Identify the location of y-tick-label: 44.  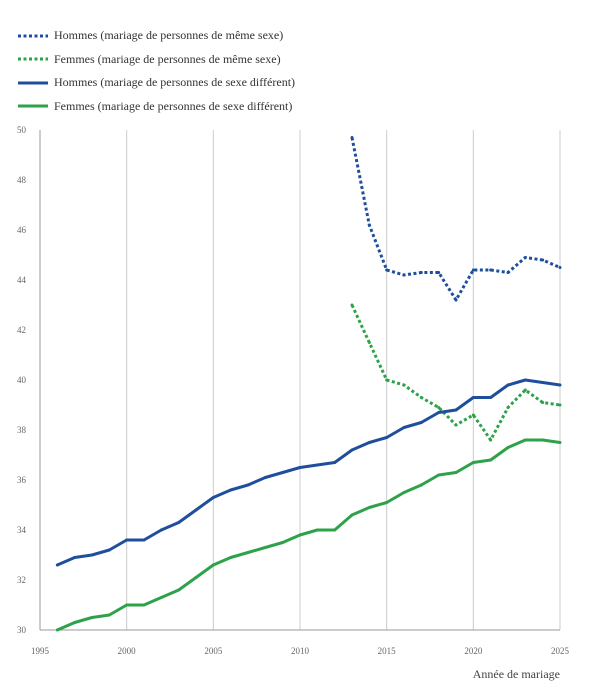
(22, 280).